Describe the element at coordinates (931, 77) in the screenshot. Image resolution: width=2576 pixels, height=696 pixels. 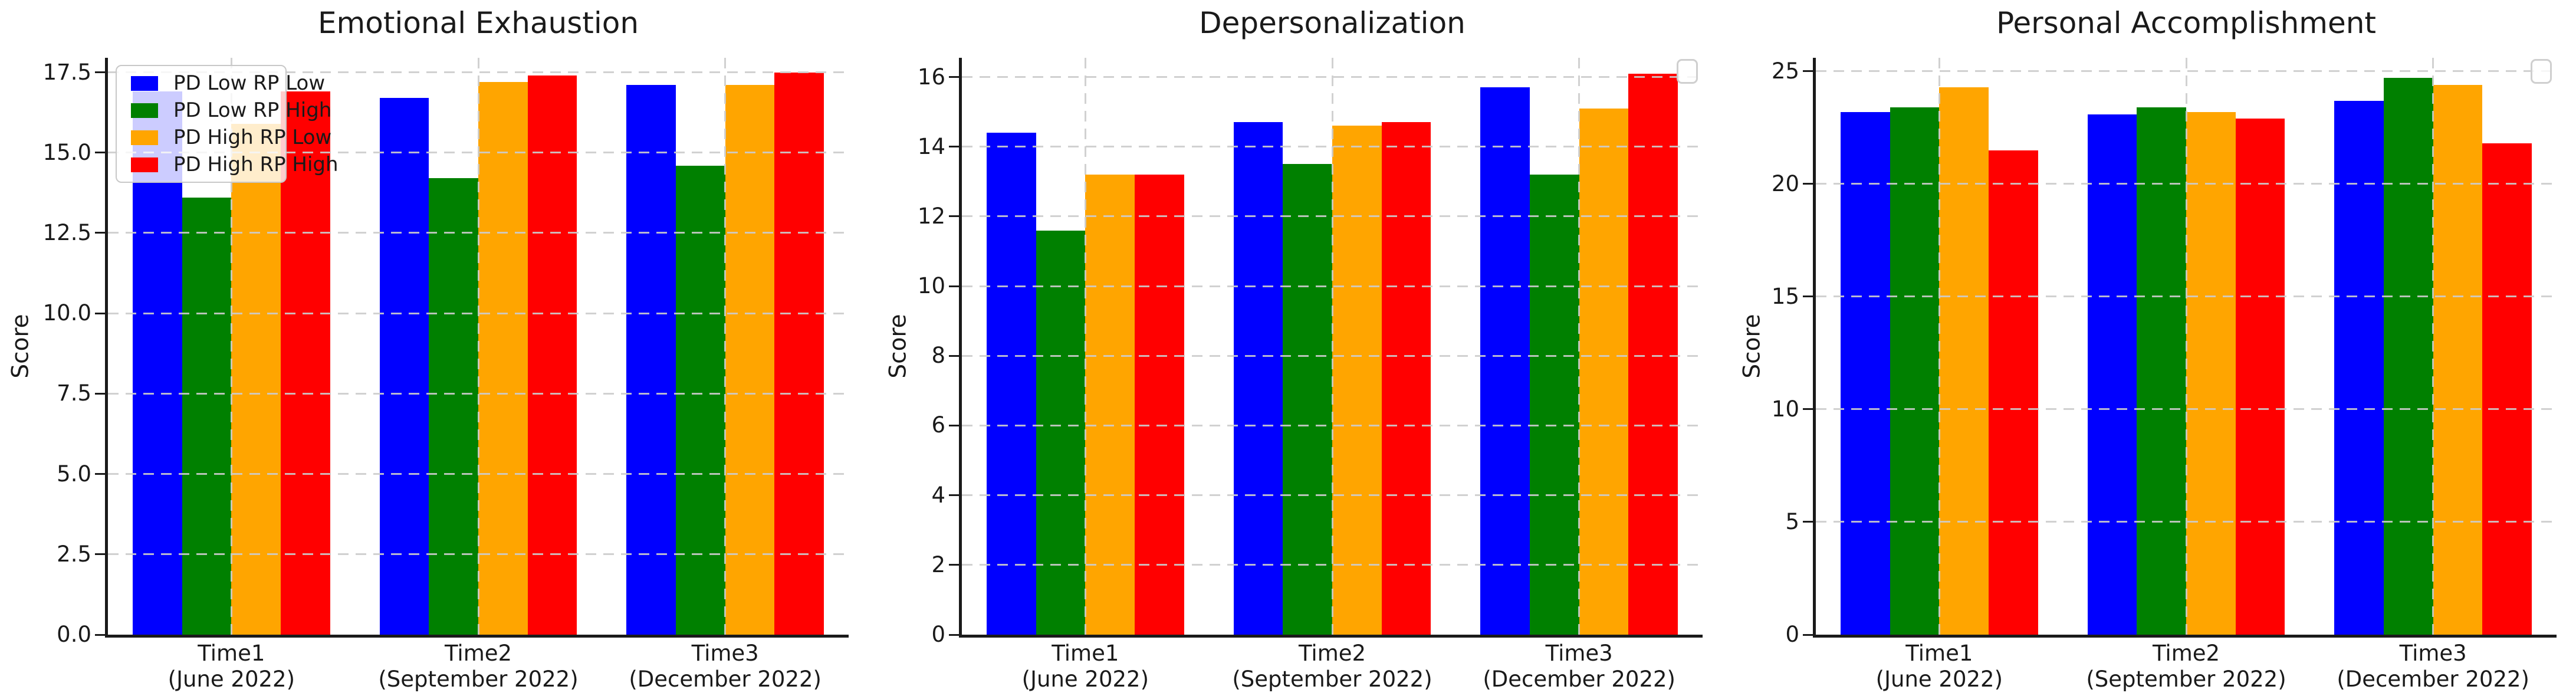
I see `y-tick-label: 16` at that location.